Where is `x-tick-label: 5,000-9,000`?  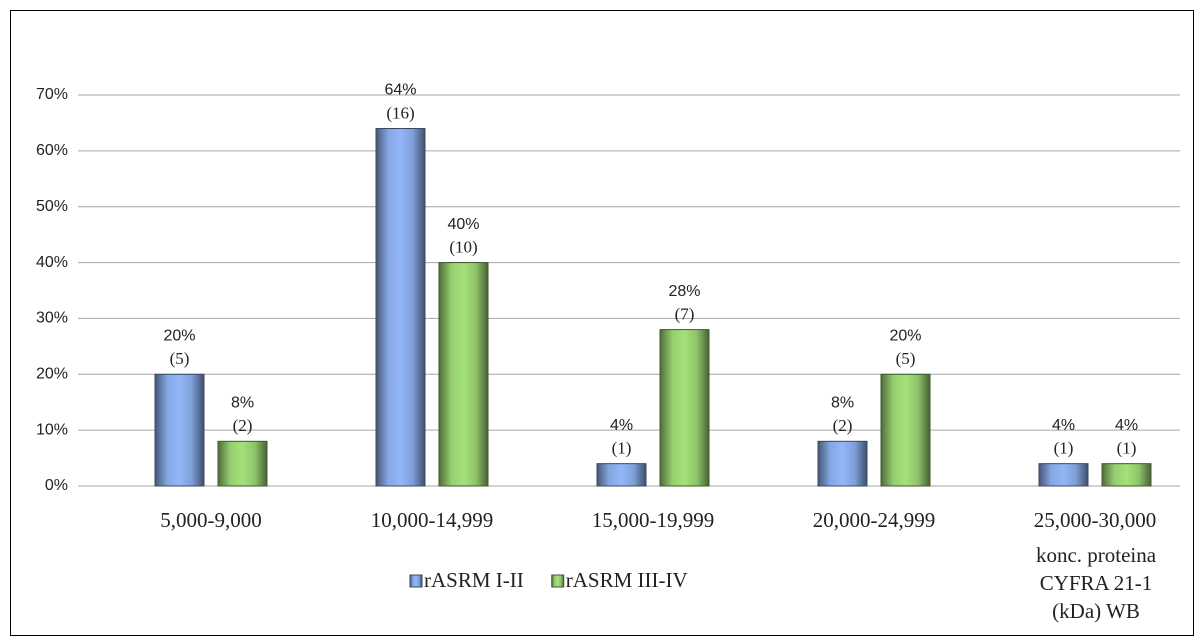 x-tick-label: 5,000-9,000 is located at coordinates (211, 520).